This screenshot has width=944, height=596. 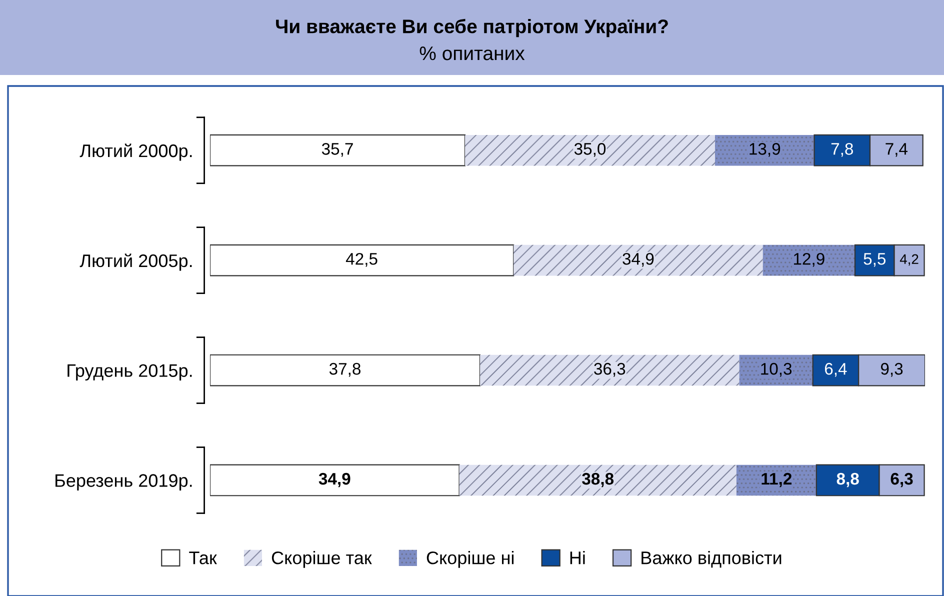 What do you see at coordinates (203, 558) in the screenshot?
I see `legend-label: Так` at bounding box center [203, 558].